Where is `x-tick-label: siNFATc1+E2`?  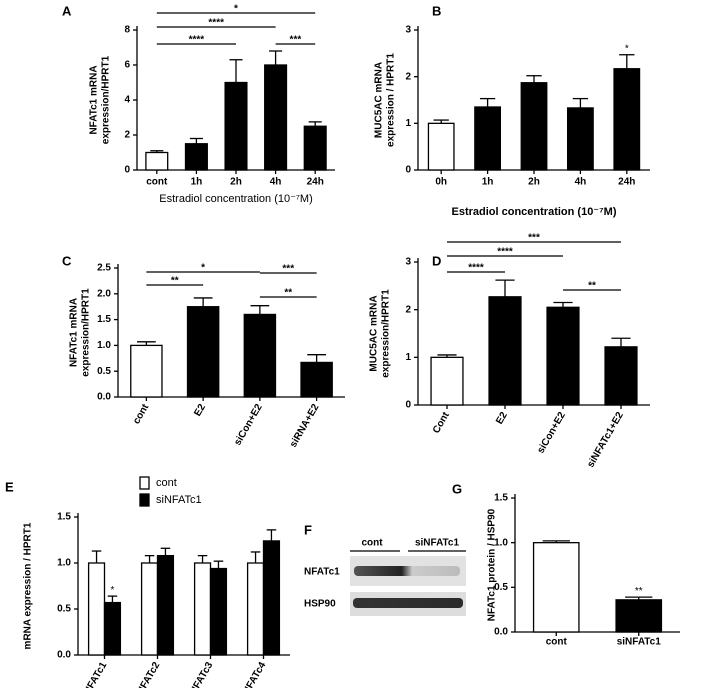
x-tick-label: siNFATc1+E2 is located at coordinates (605, 440).